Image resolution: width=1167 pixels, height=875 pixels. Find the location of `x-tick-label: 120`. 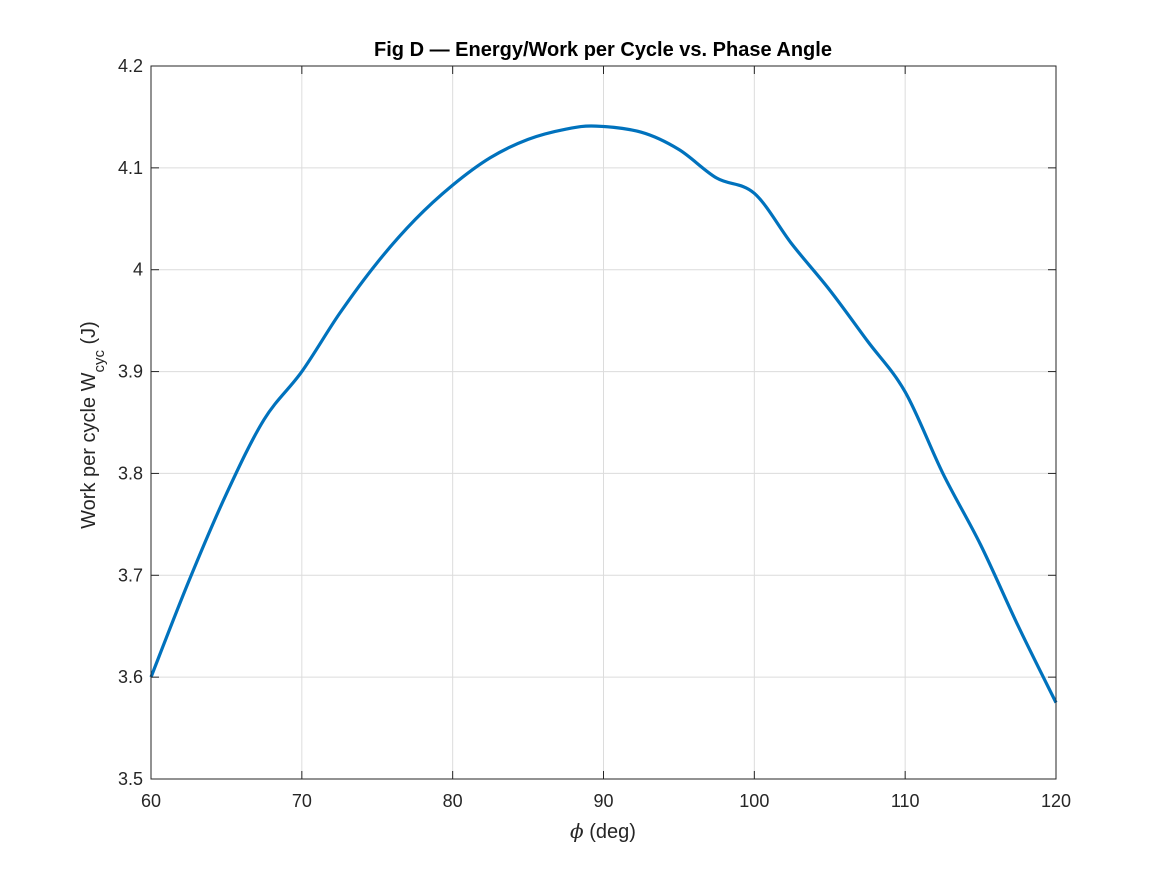

x-tick-label: 120 is located at coordinates (1056, 801).